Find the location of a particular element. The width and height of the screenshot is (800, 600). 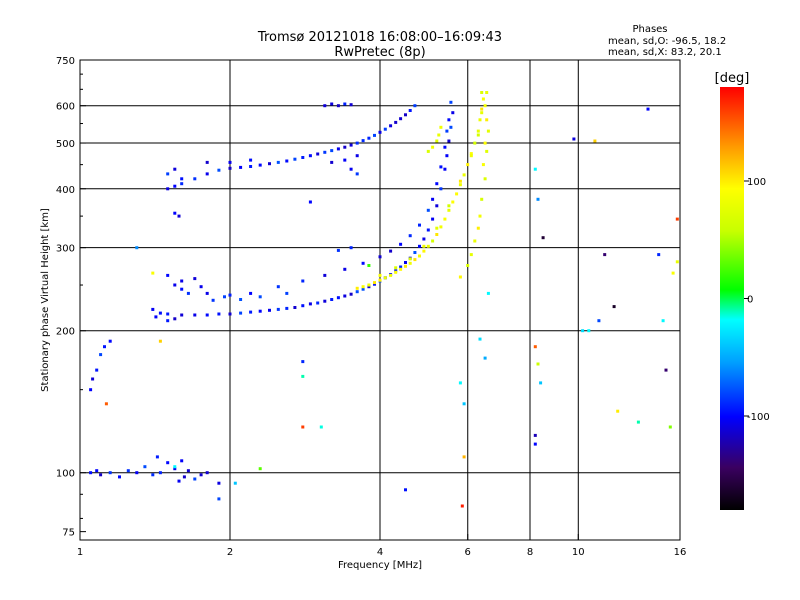

chart-title-line2: RwPretec (8p) is located at coordinates (379, 52).